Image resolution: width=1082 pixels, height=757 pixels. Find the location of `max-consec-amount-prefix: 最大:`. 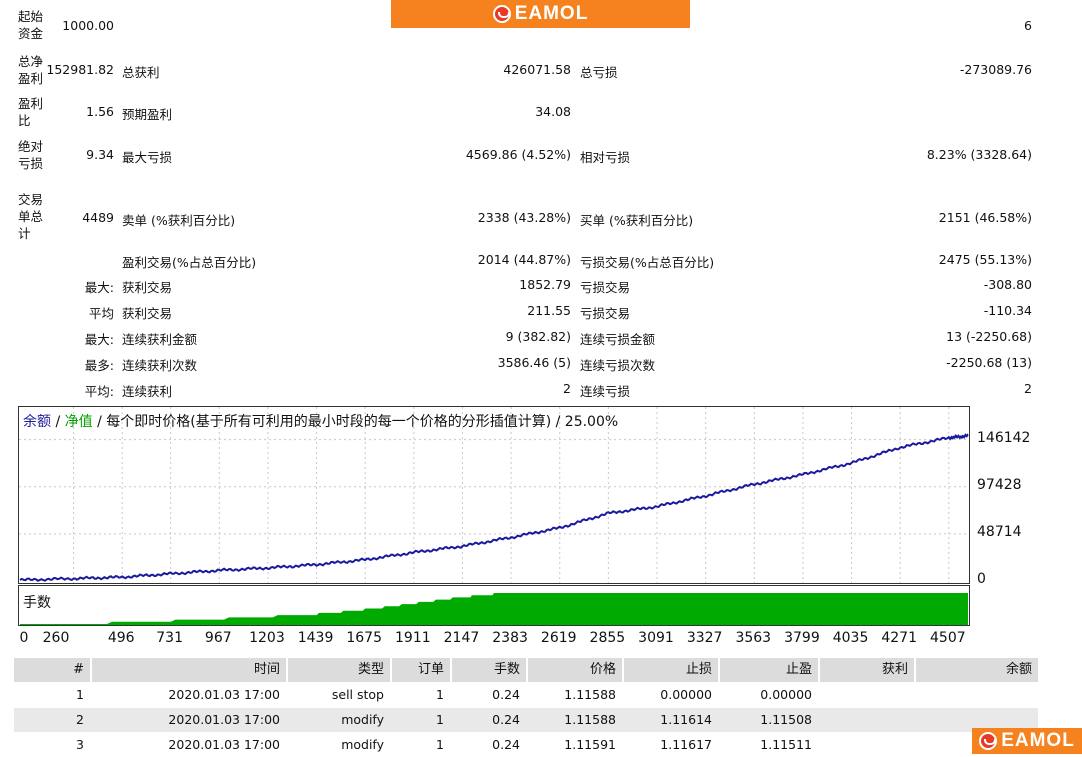

max-consec-amount-prefix: 最大: is located at coordinates (99, 339).